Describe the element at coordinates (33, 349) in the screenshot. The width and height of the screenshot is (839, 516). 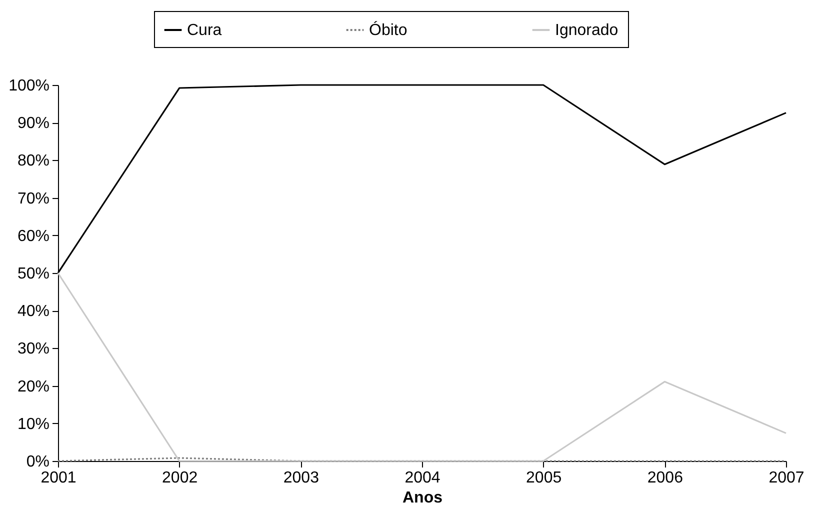
I see `y-tick-label: 30%` at that location.